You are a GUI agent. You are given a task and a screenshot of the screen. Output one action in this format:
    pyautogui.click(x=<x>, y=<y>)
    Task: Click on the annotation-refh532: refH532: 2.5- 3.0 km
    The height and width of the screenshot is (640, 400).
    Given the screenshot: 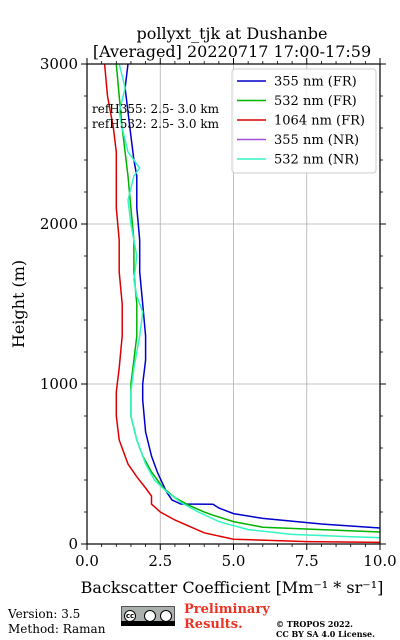 What is the action you would take?
    pyautogui.click(x=156, y=124)
    